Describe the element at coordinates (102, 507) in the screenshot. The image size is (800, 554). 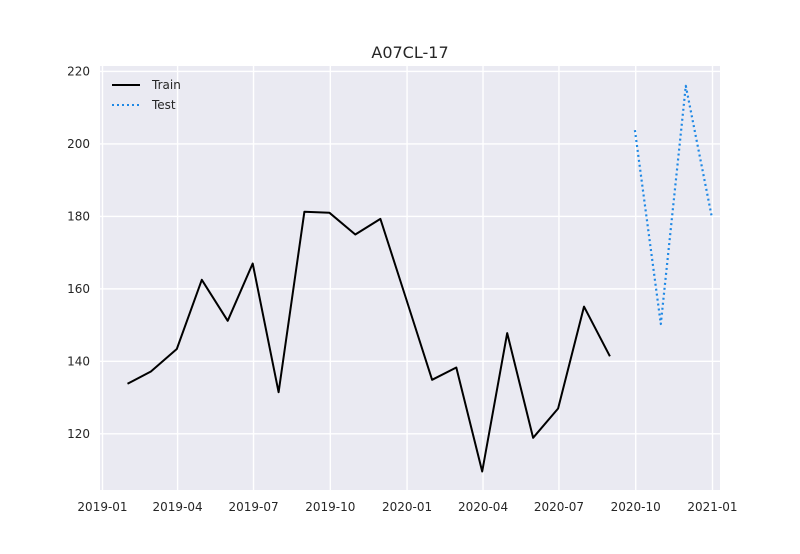
I see `x-tick-label: 2019-01` at that location.